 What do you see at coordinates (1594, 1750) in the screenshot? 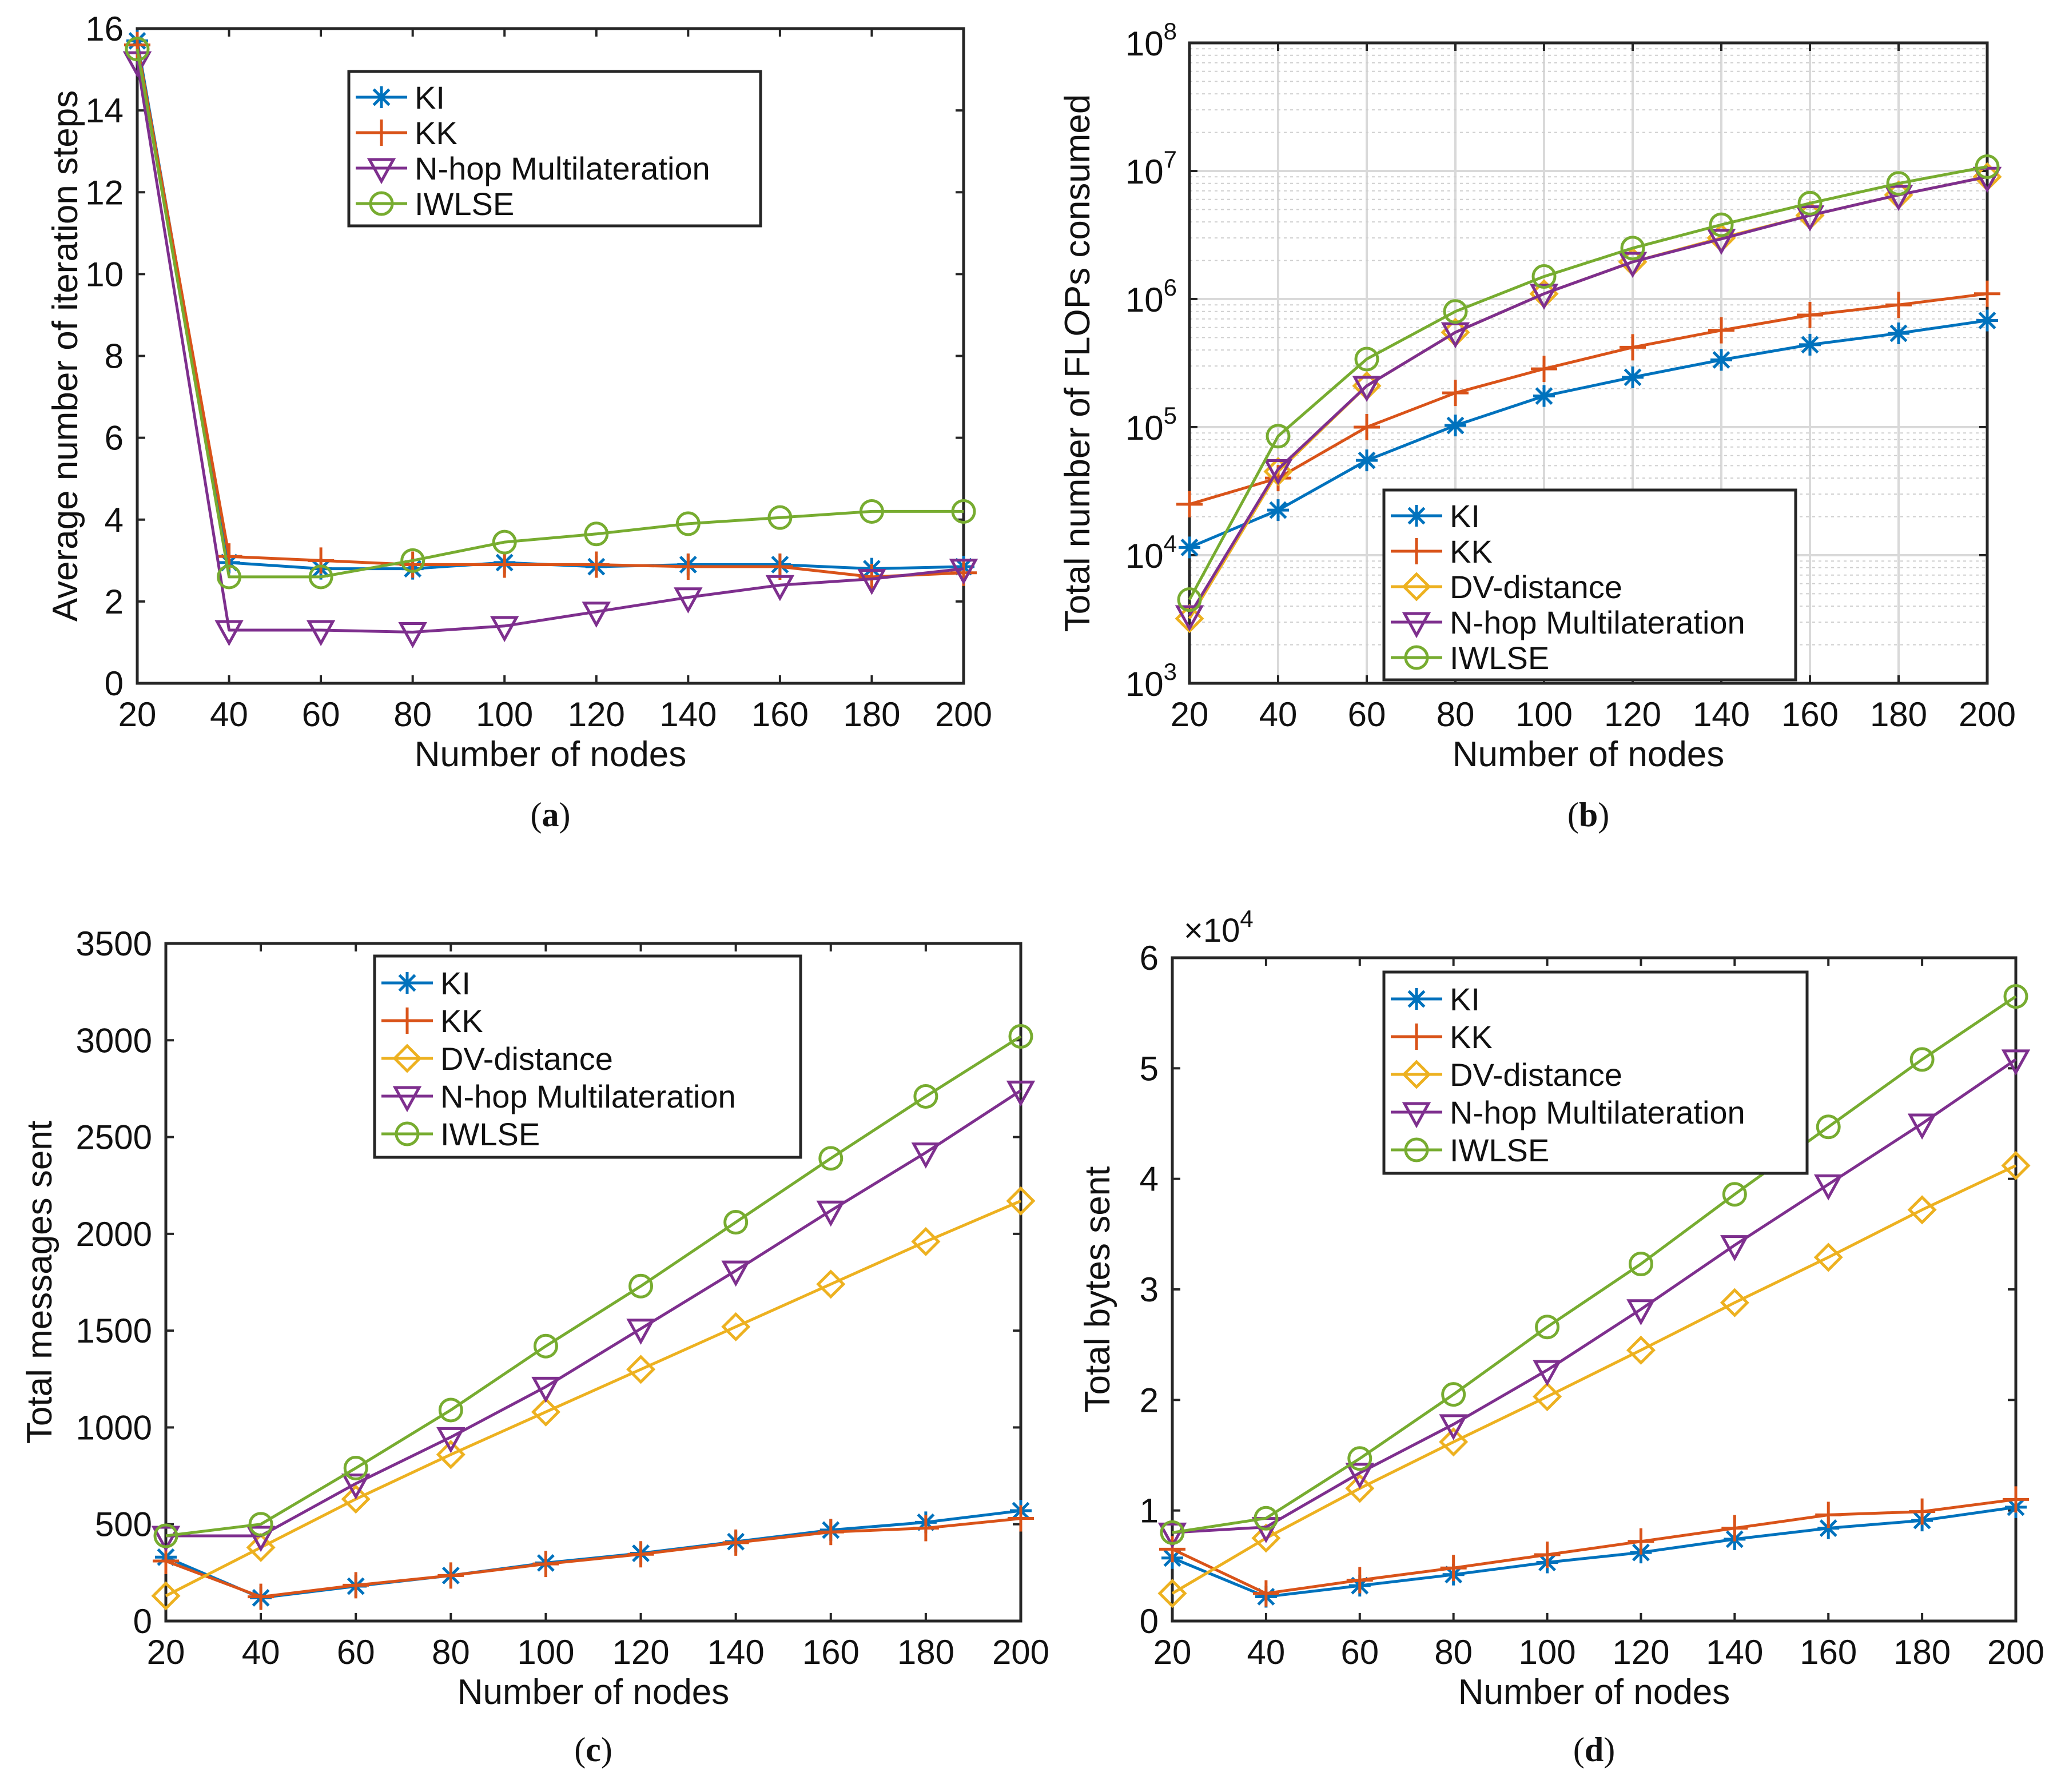
I see `panel-caption: (d)` at bounding box center [1594, 1750].